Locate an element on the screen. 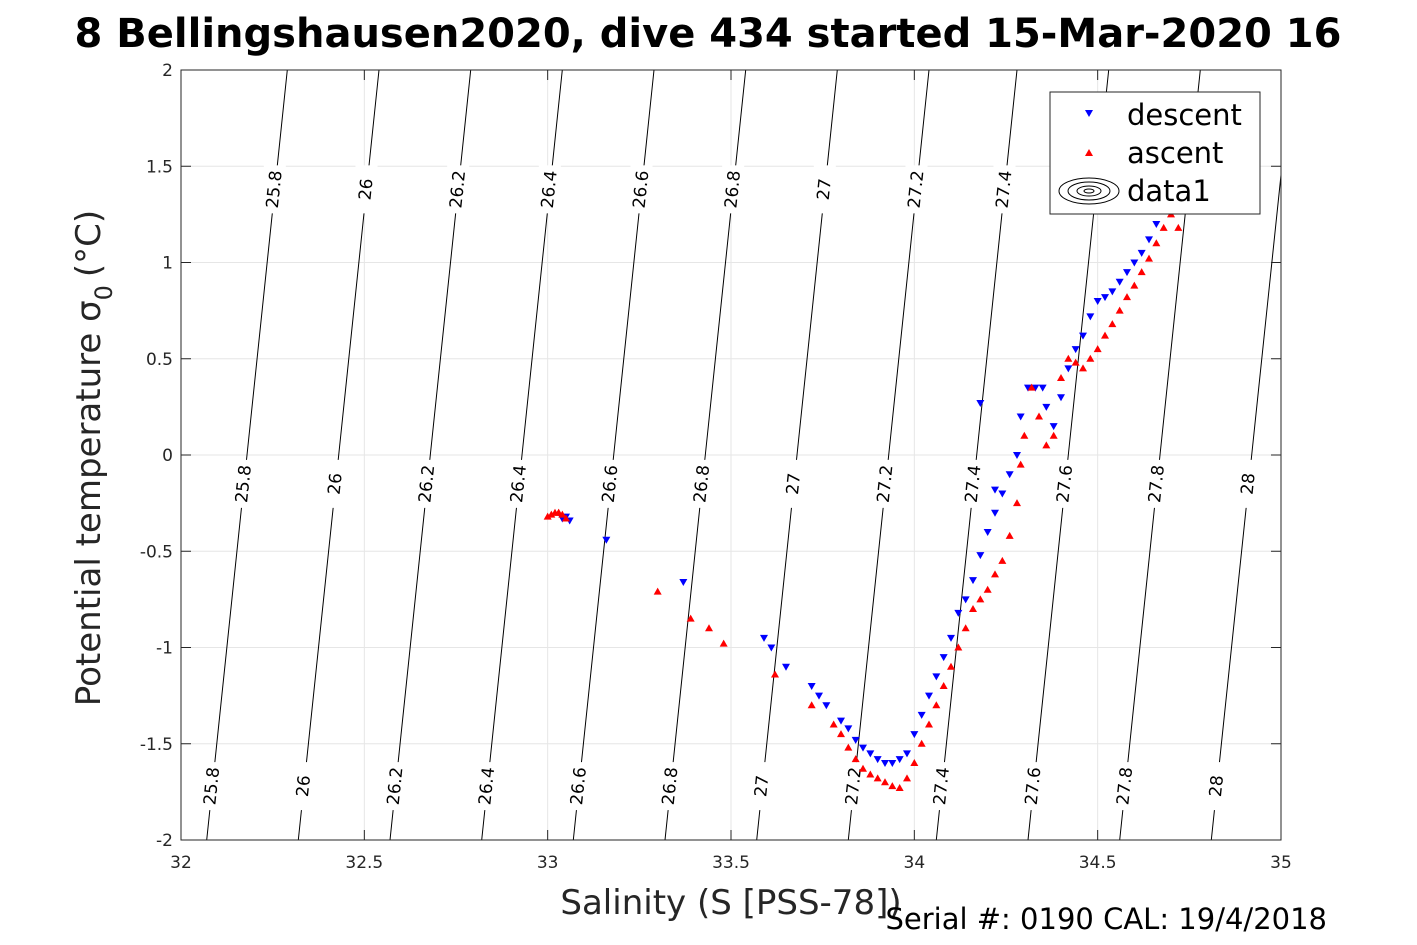 The width and height of the screenshot is (1417, 945). legend-box is located at coordinates (1155, 153).